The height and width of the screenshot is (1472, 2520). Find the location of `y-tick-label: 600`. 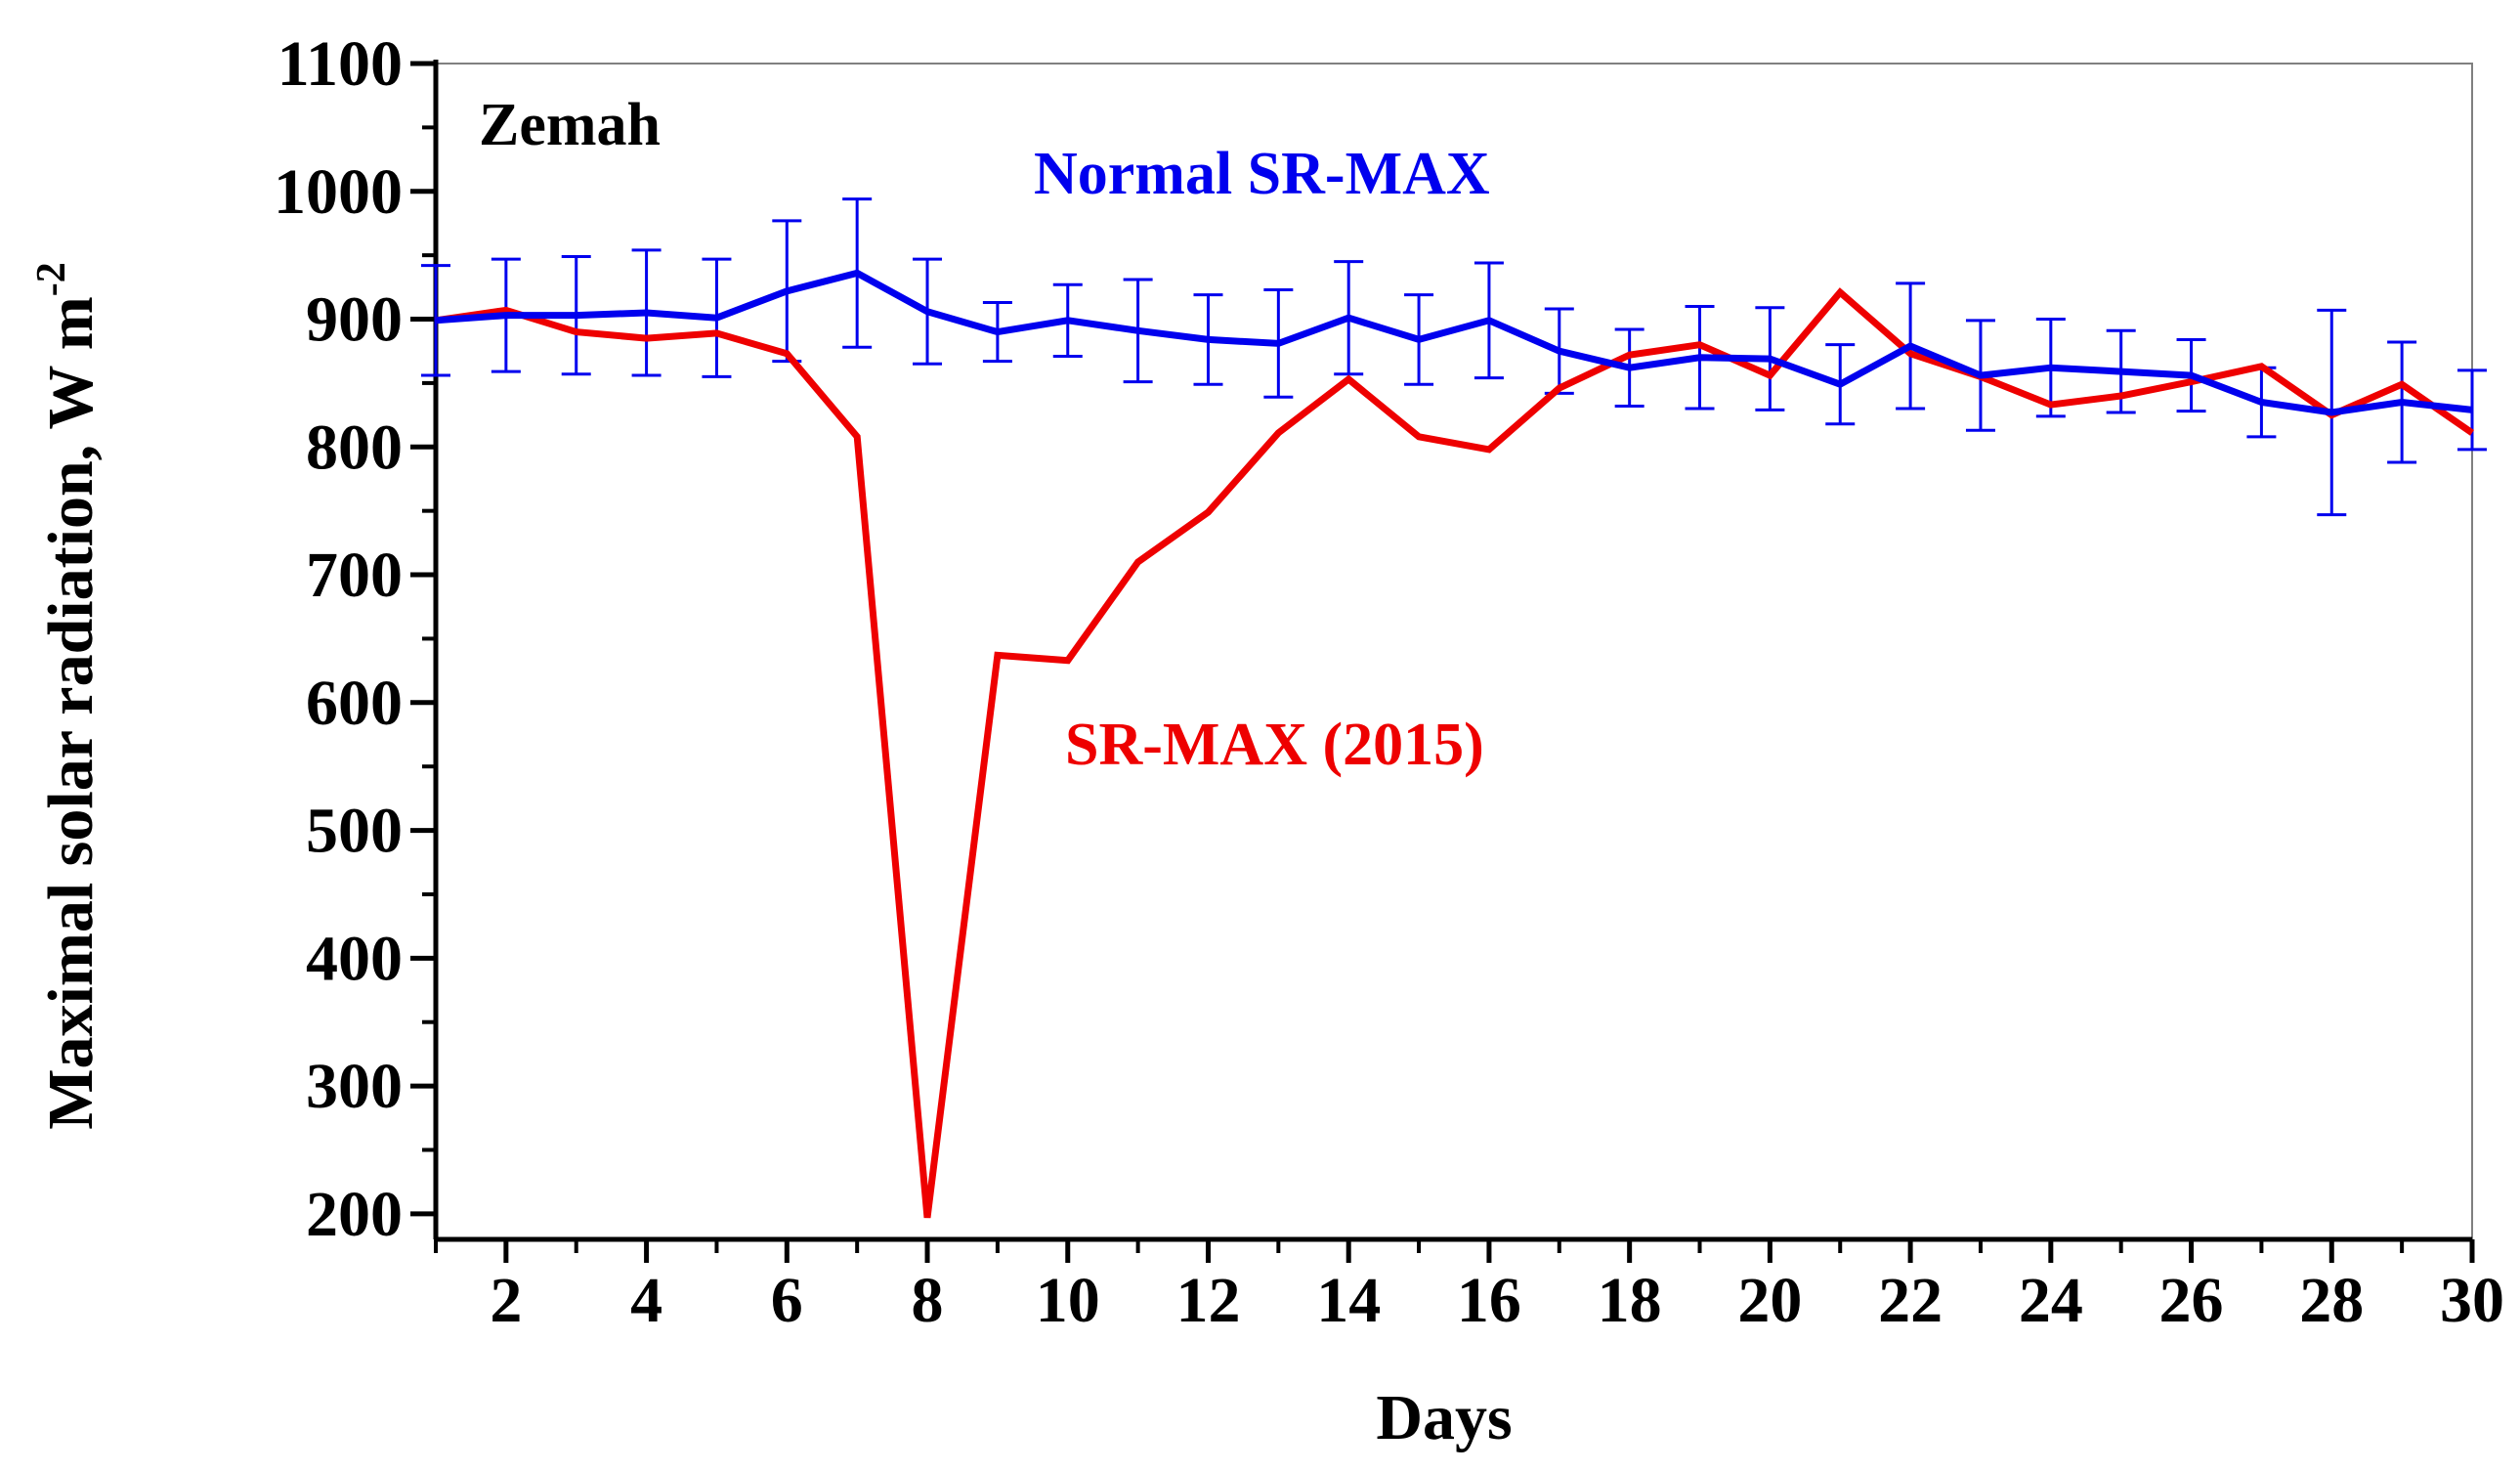

y-tick-label: 600 is located at coordinates (354, 703).